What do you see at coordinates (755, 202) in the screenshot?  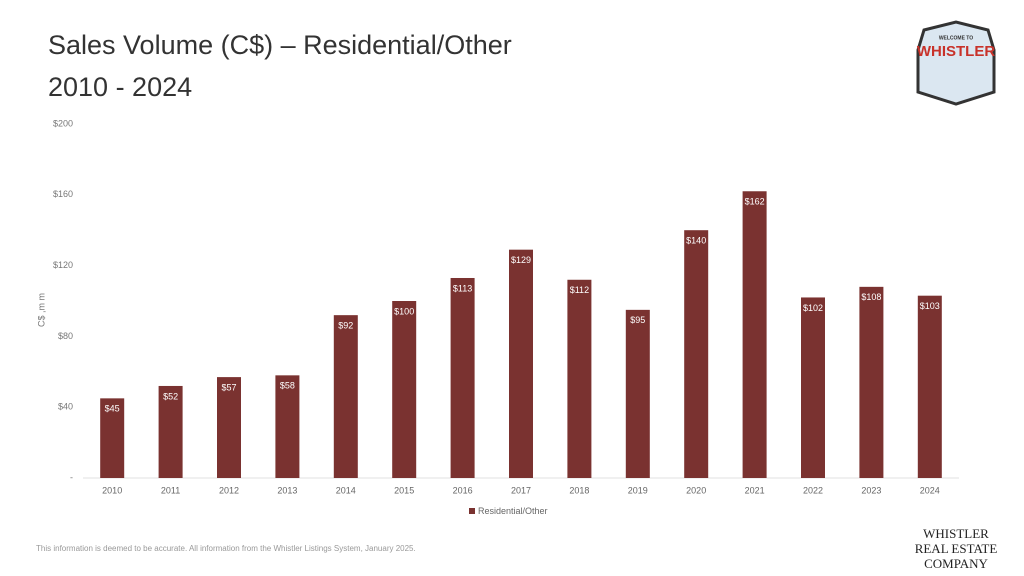 I see `value-label: $162` at bounding box center [755, 202].